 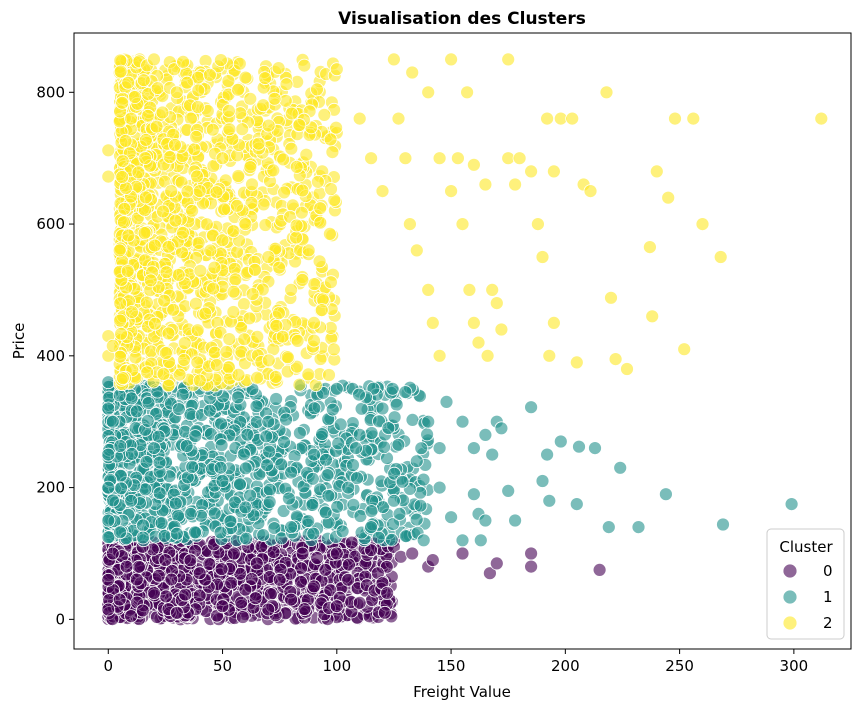 I want to click on y-axis-ticks: 0 200 400 600 800, so click(x=55, y=355).